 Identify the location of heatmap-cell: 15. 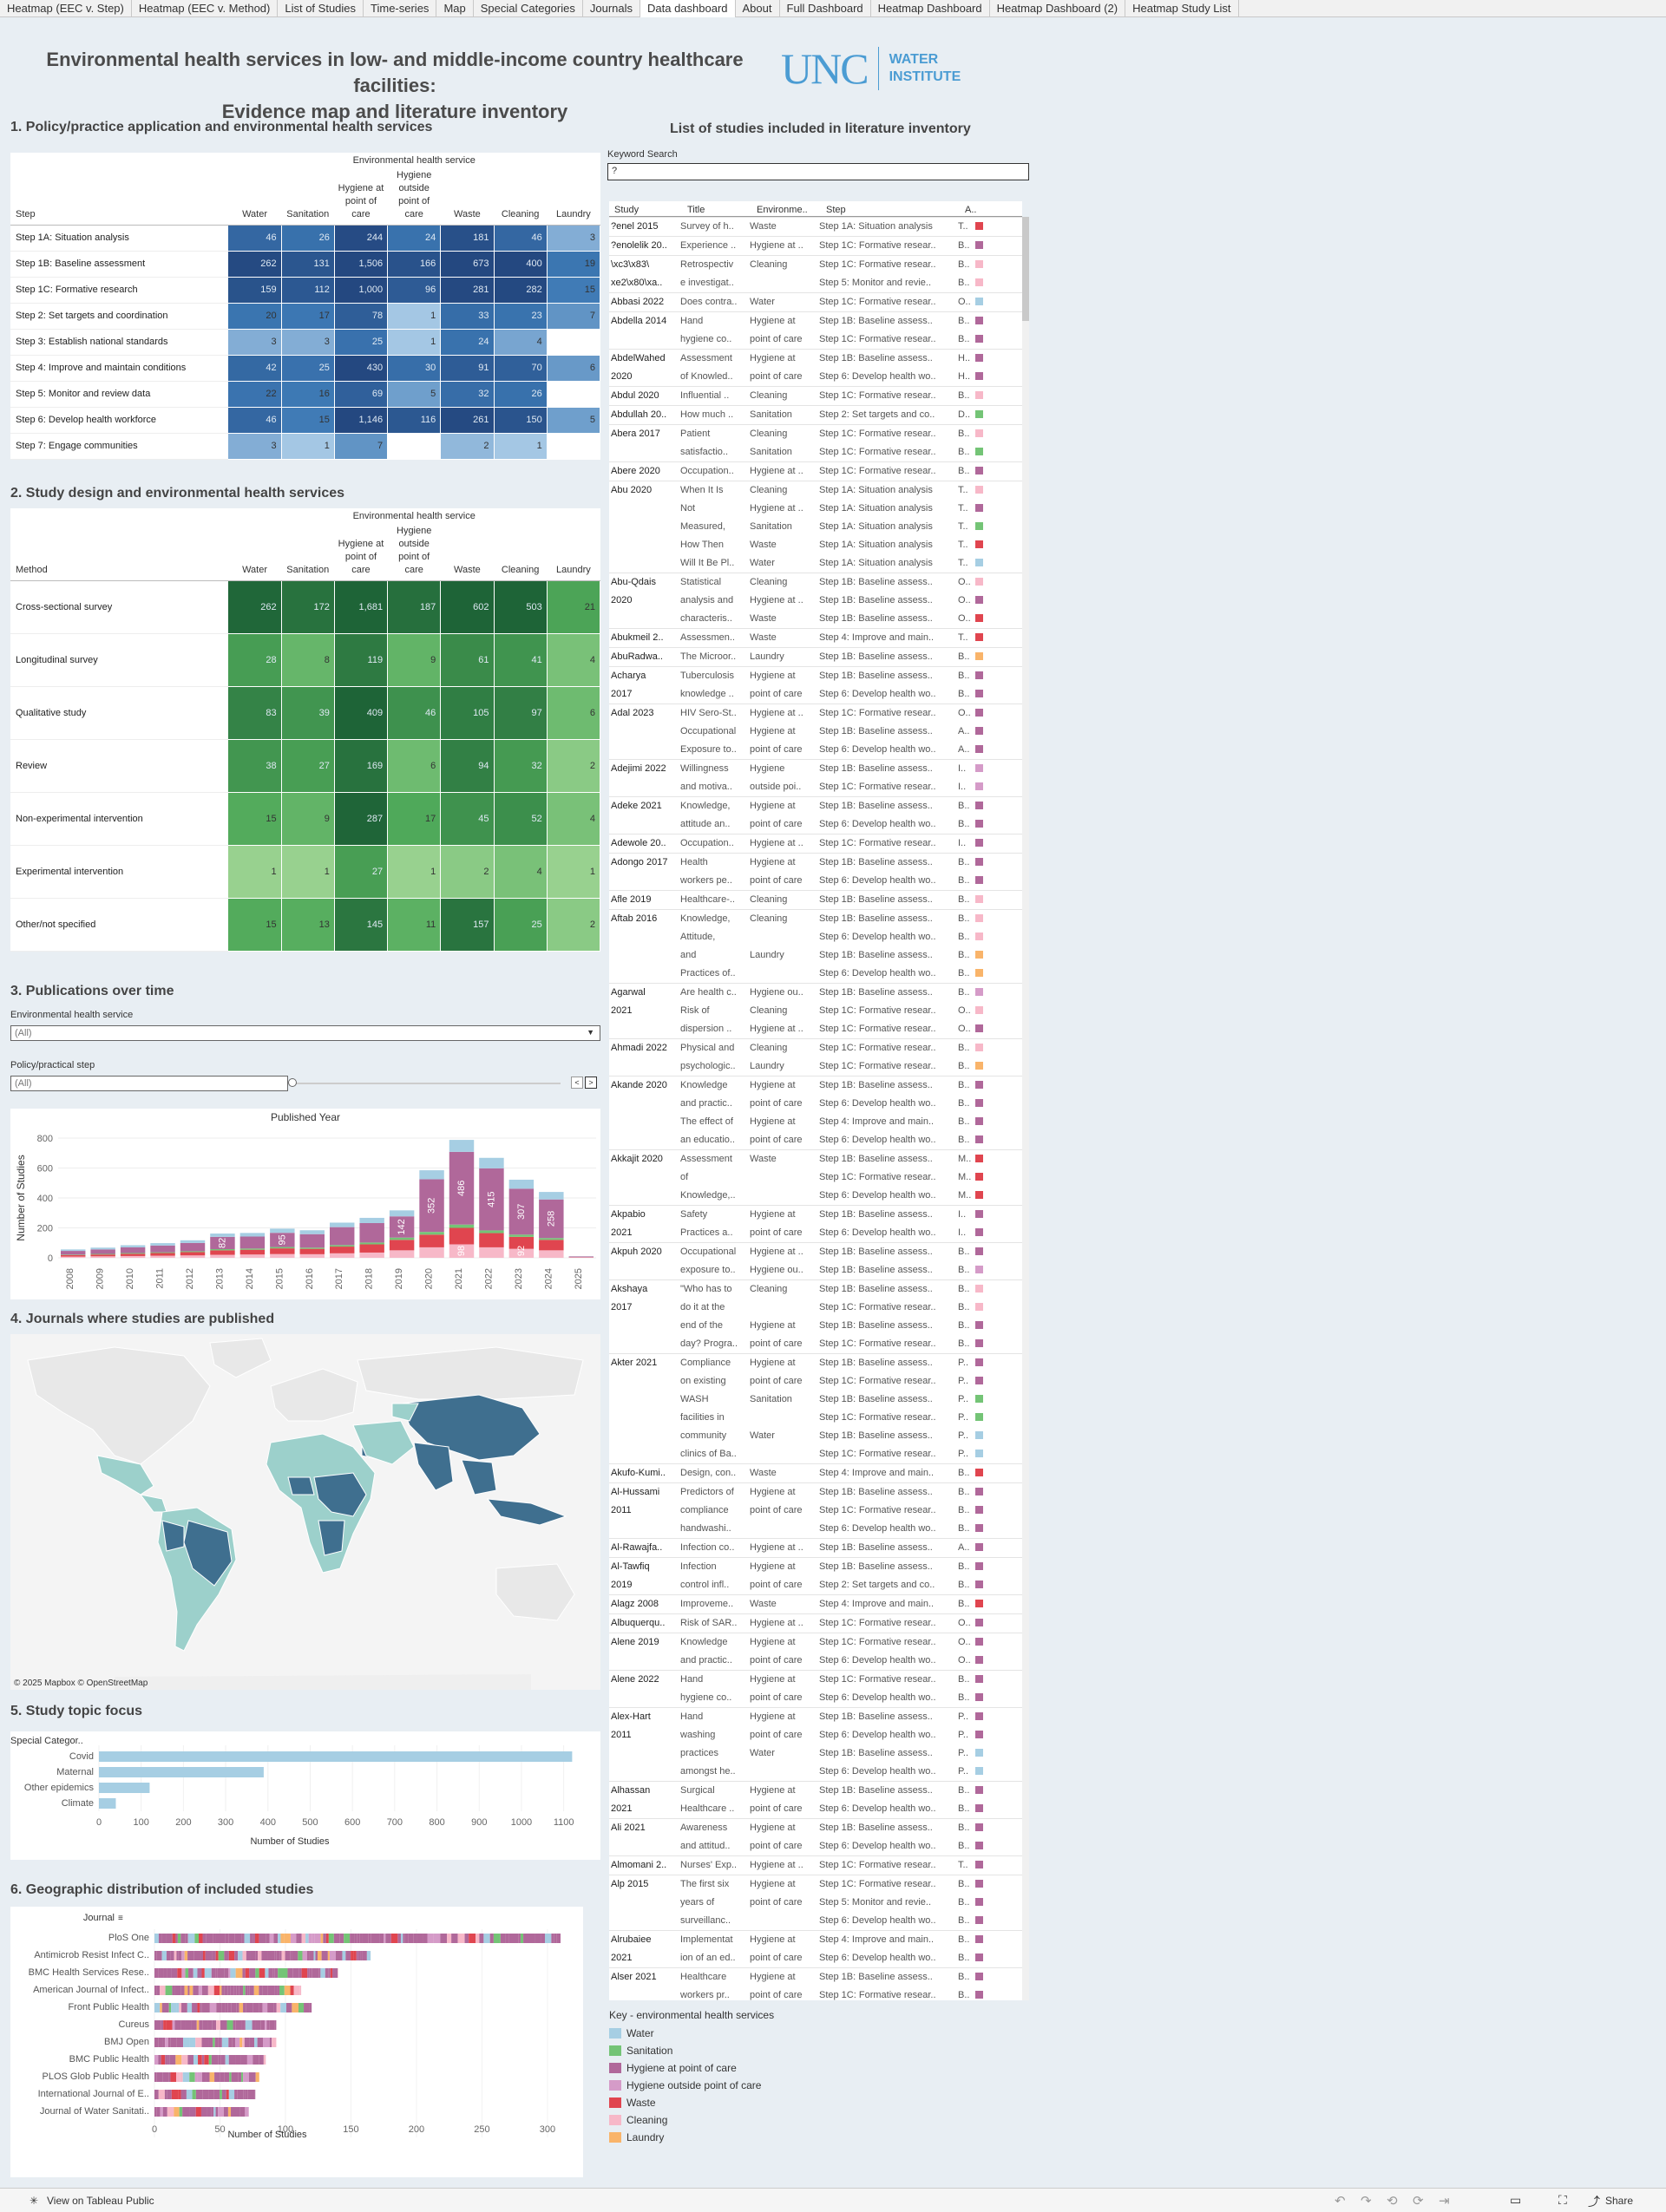
(308, 421).